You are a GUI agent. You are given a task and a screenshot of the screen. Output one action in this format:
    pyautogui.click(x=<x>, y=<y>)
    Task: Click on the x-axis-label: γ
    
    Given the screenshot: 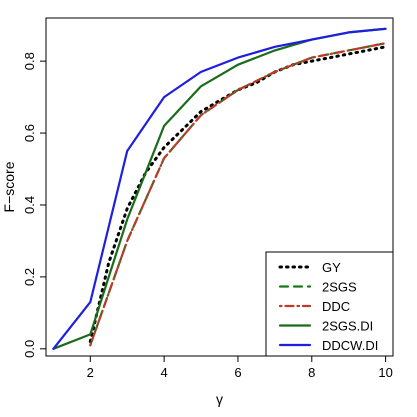 What is the action you would take?
    pyautogui.click(x=219, y=399)
    